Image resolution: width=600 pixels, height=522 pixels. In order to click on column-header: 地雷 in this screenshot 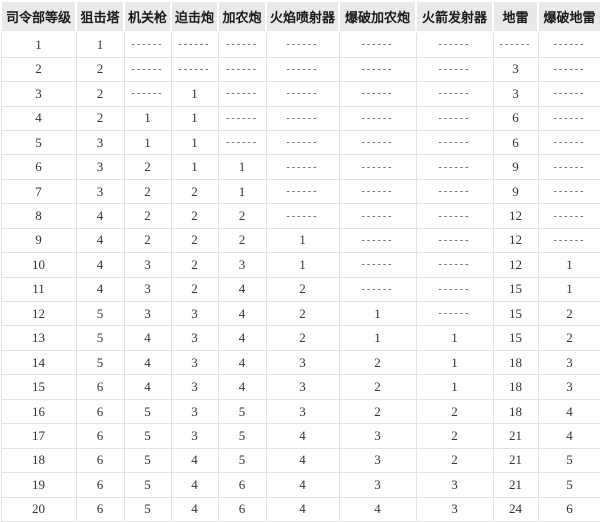, I will do `click(515, 16)`.